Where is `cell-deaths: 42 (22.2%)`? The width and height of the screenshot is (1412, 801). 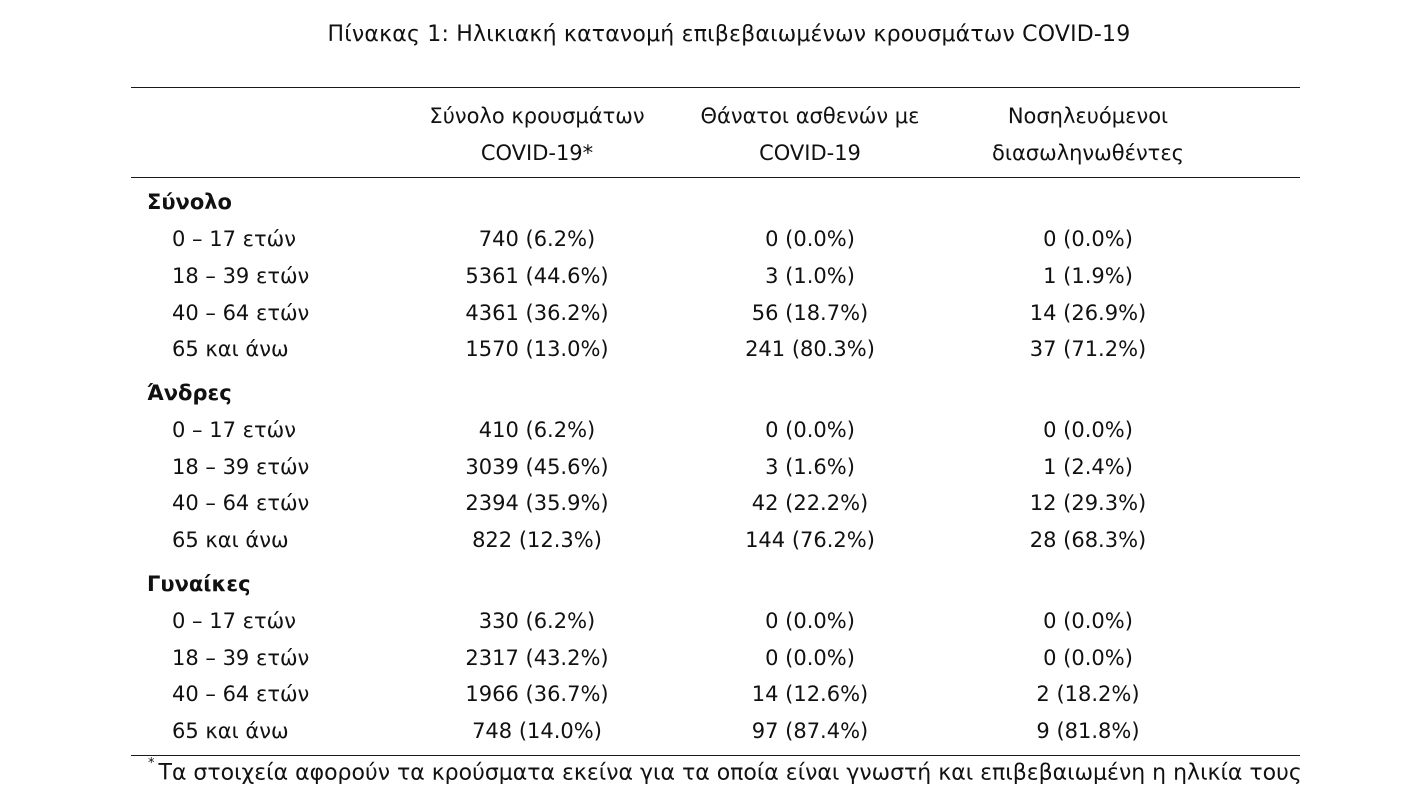 cell-deaths: 42 (22.2%) is located at coordinates (810, 503).